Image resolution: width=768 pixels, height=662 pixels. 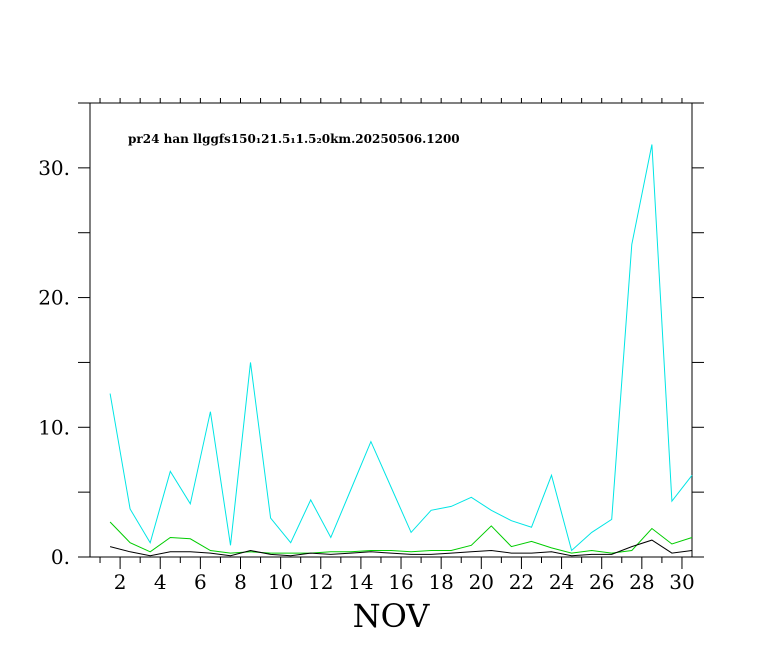 What do you see at coordinates (120, 582) in the screenshot?
I see `x-tick-label: 2` at bounding box center [120, 582].